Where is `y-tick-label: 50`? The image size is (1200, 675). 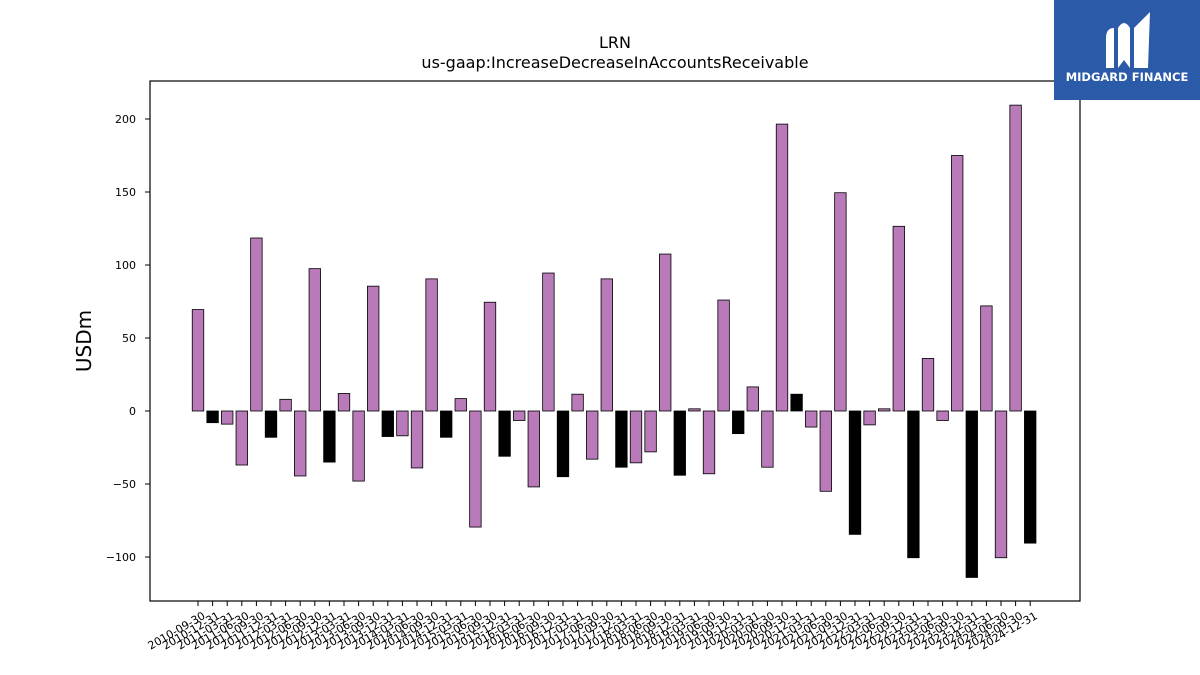
y-tick-label: 50 is located at coordinates (129, 338).